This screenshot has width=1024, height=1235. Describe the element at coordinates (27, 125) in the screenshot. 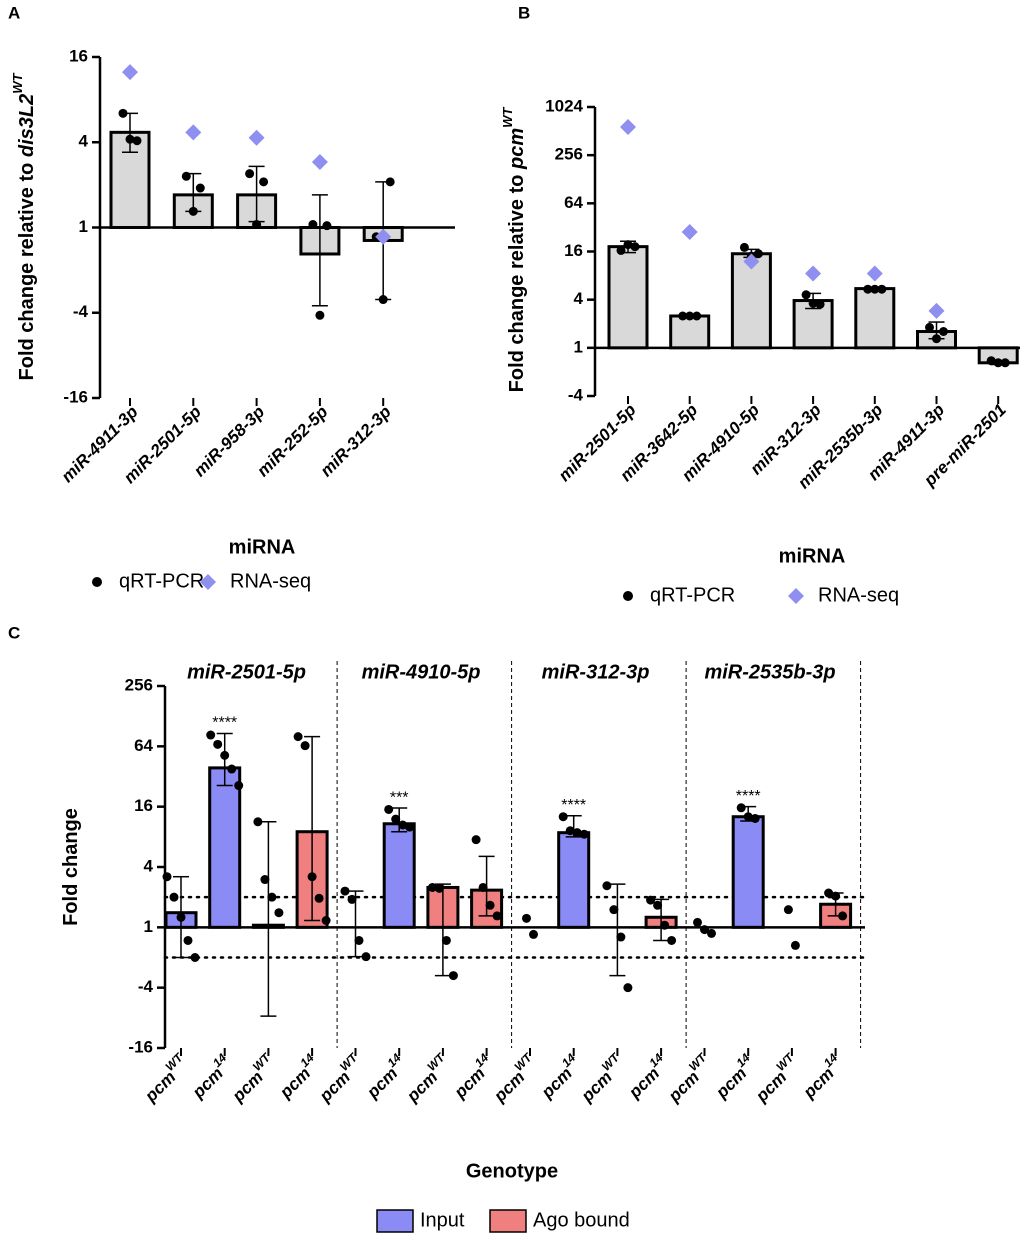

I see `y-label-gene: dis3L2` at that location.